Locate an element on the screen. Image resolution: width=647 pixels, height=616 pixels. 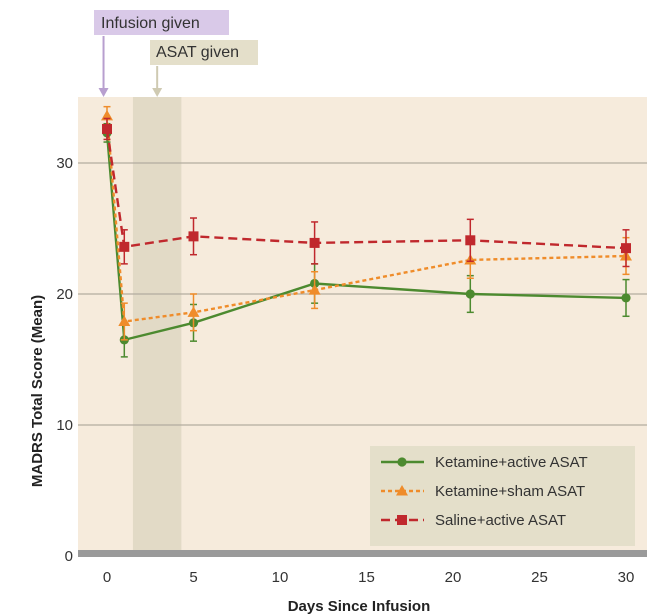
legend-label-2: Ketamine+sham ASAT is located at coordinates (510, 491).